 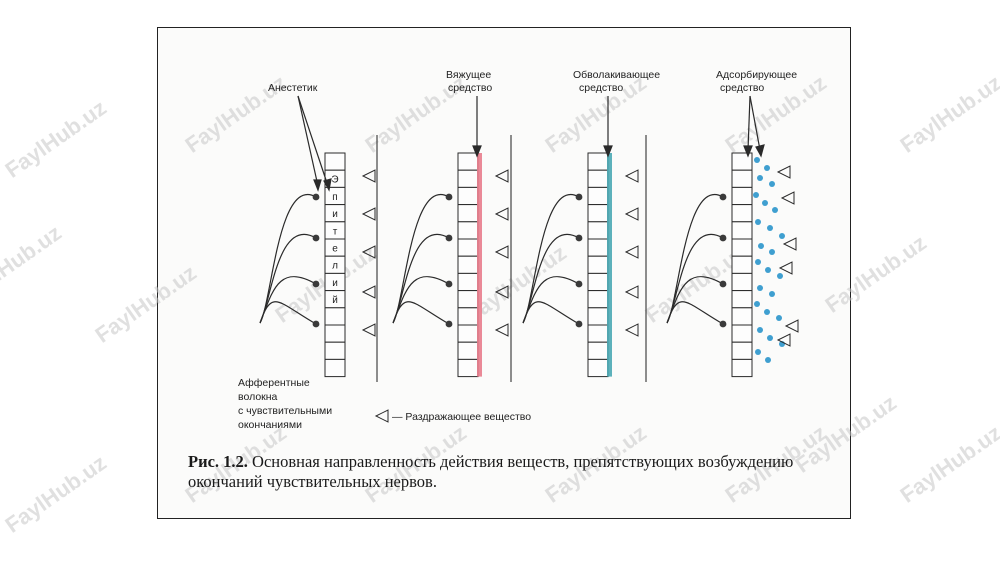 I want to click on anesthetic-label: Анестетик, so click(x=293, y=88).